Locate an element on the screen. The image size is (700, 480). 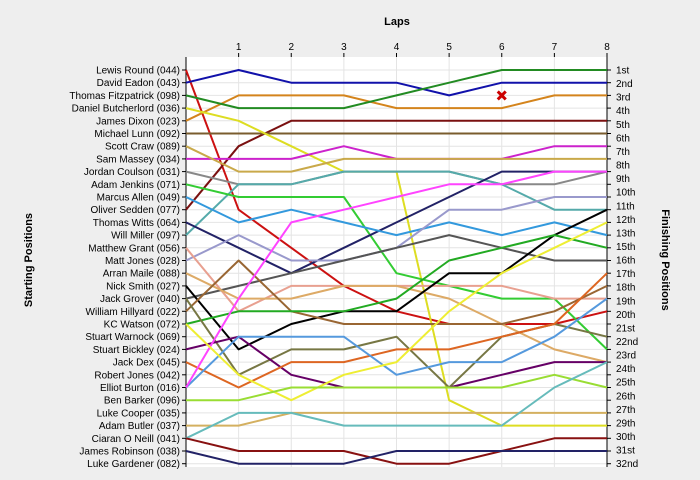
finish-label: 29th is located at coordinates (625, 423).